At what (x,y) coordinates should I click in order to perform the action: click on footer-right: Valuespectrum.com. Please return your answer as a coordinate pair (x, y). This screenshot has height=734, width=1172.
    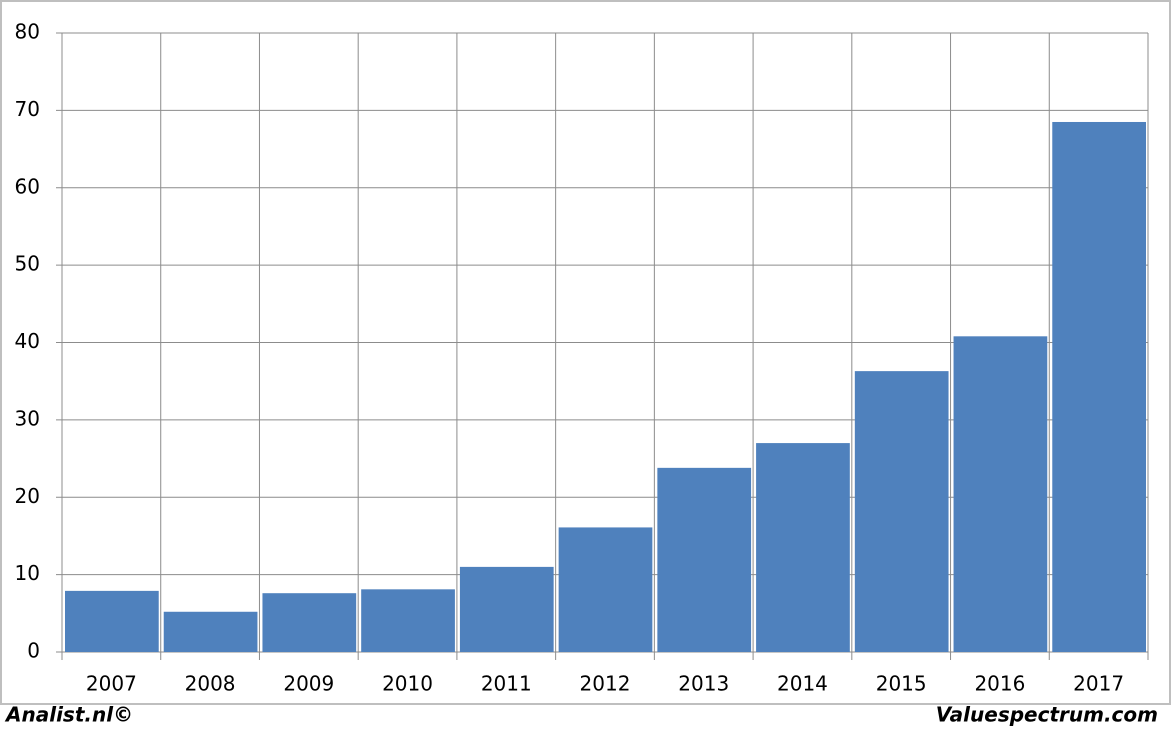
    Looking at the image, I should click on (1047, 715).